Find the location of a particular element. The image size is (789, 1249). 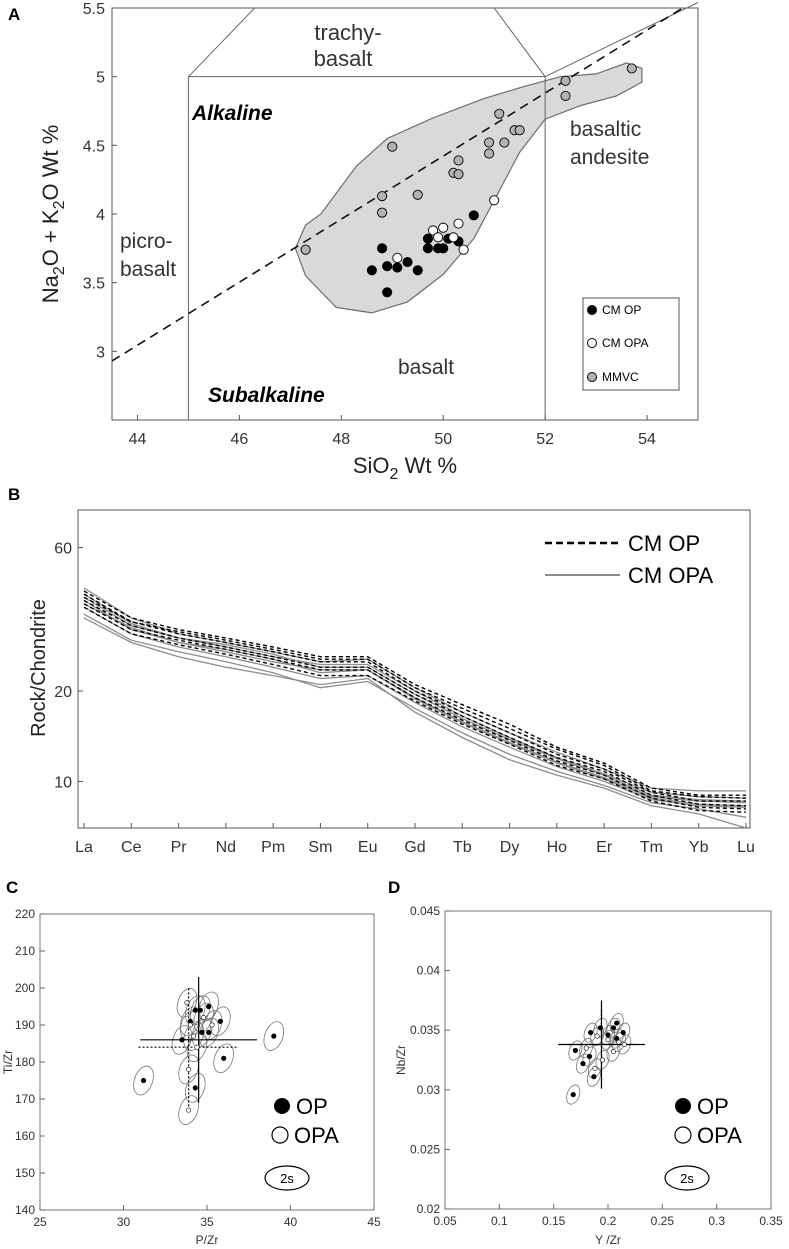

ree-tick-label: Pr is located at coordinates (179, 847).